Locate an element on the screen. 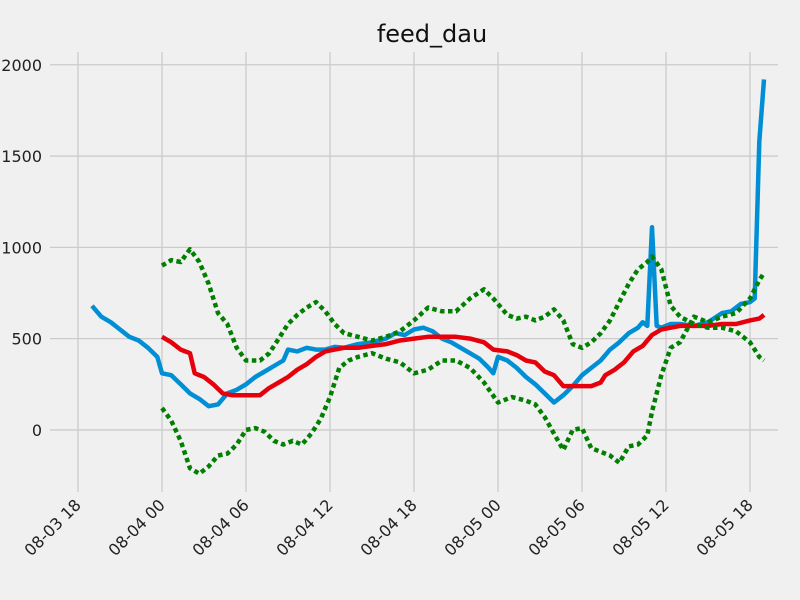 The width and height of the screenshot is (800, 600). chart-title: feed_dau is located at coordinates (432, 34).